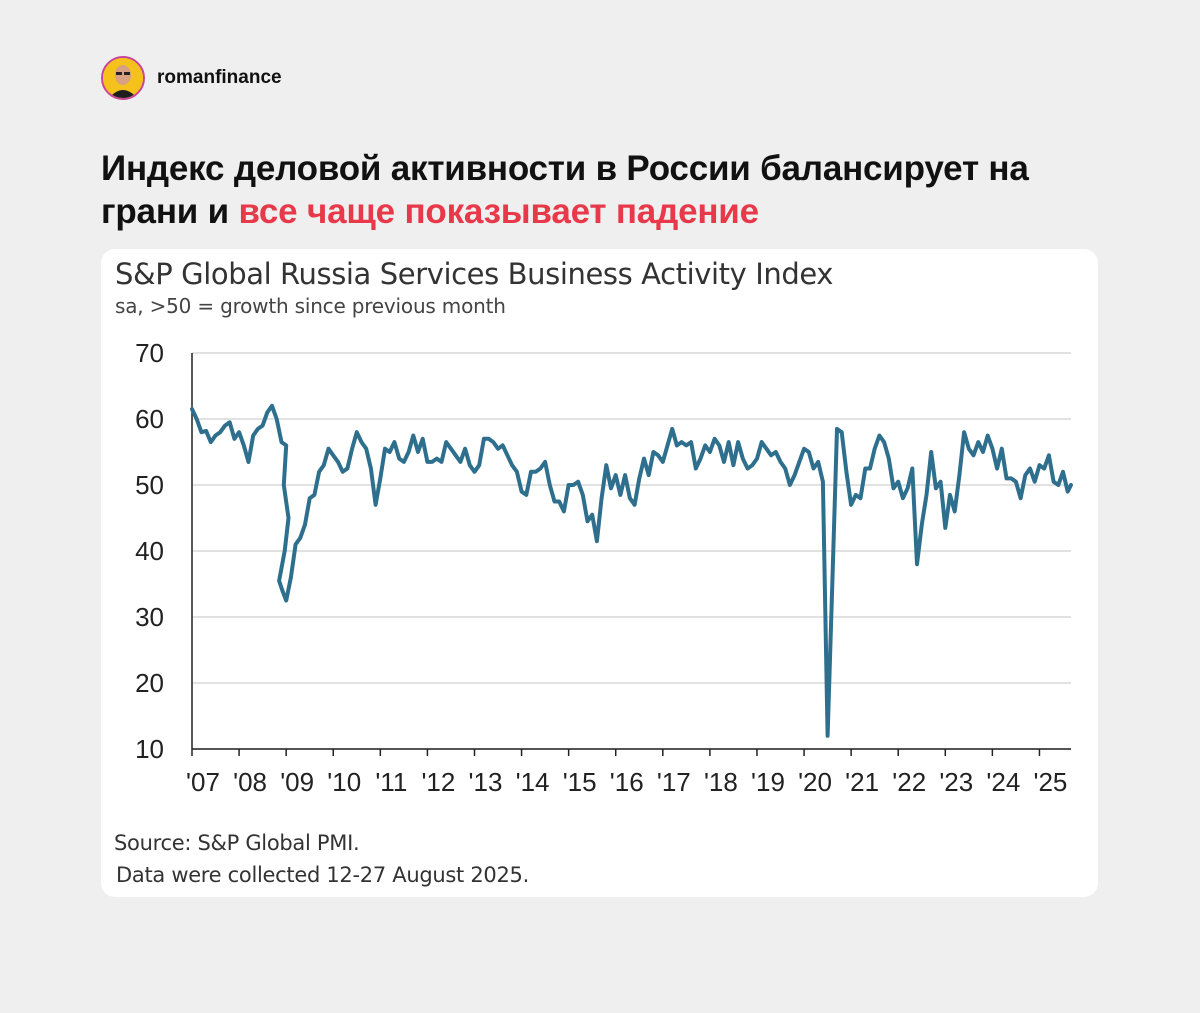  Describe the element at coordinates (580, 782) in the screenshot. I see `x-tick-label: '15` at that location.